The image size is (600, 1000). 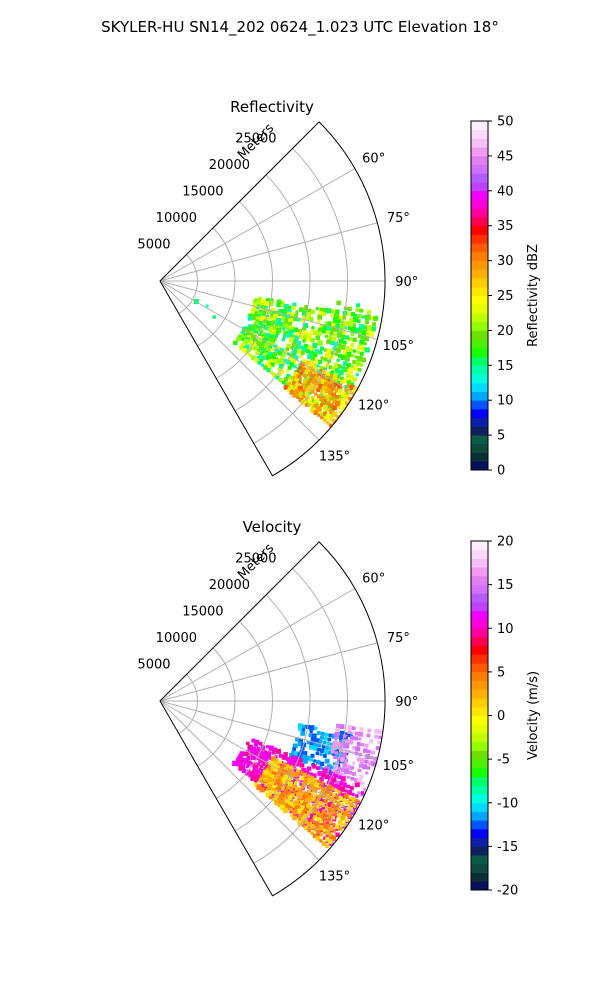 What do you see at coordinates (505, 401) in the screenshot?
I see `reflectivity-colorbar-tick-label: 10` at bounding box center [505, 401].